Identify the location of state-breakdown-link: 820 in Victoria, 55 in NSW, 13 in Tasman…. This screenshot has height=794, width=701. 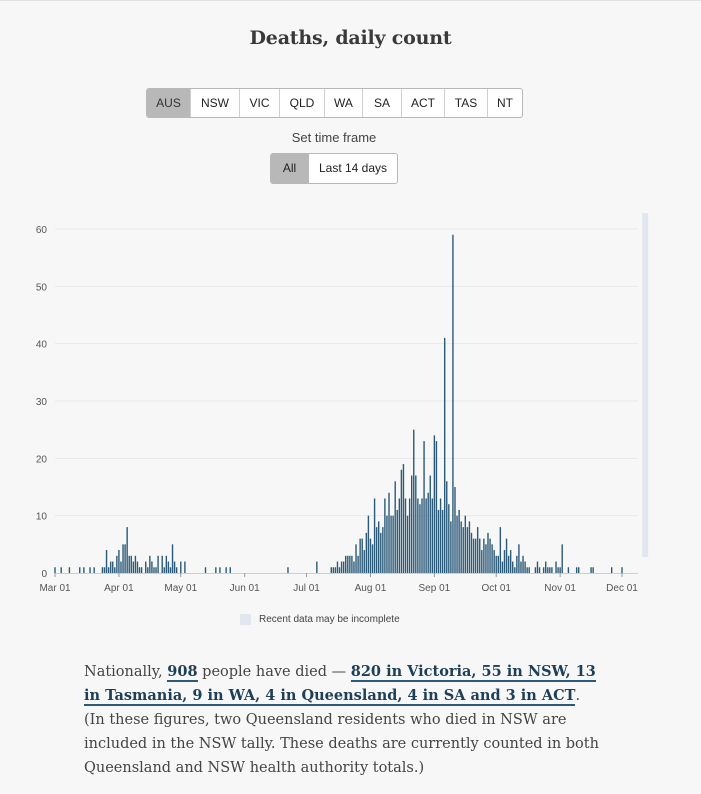
(340, 684).